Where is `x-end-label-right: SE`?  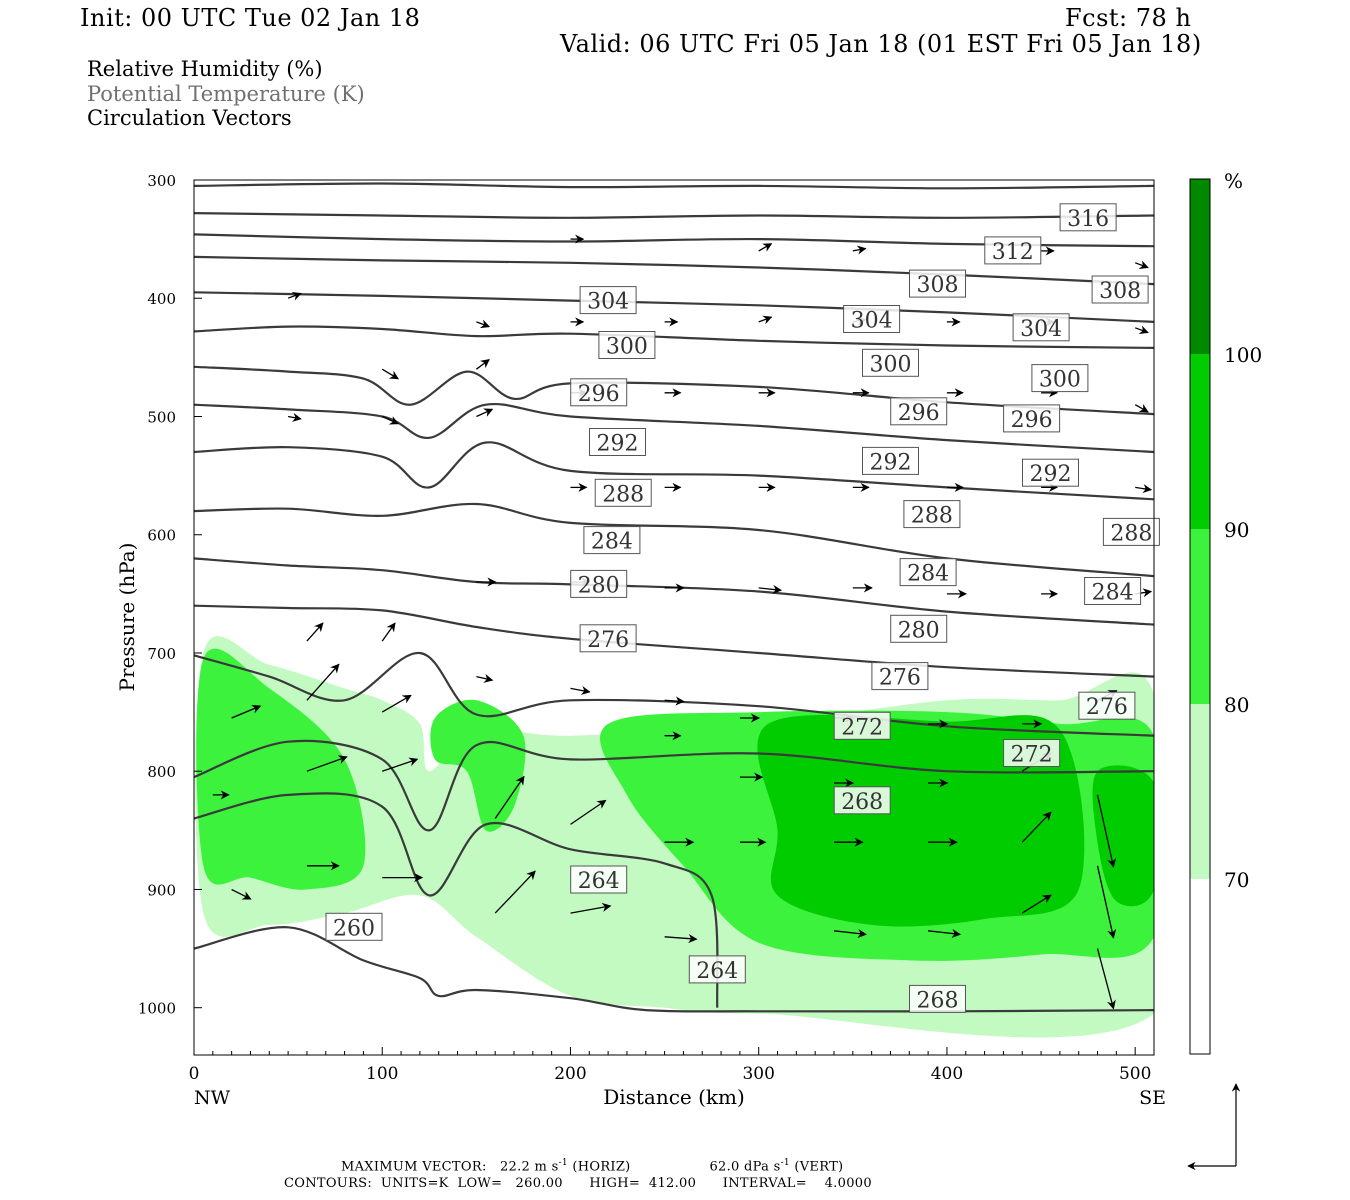
x-end-label-right: SE is located at coordinates (1152, 1098).